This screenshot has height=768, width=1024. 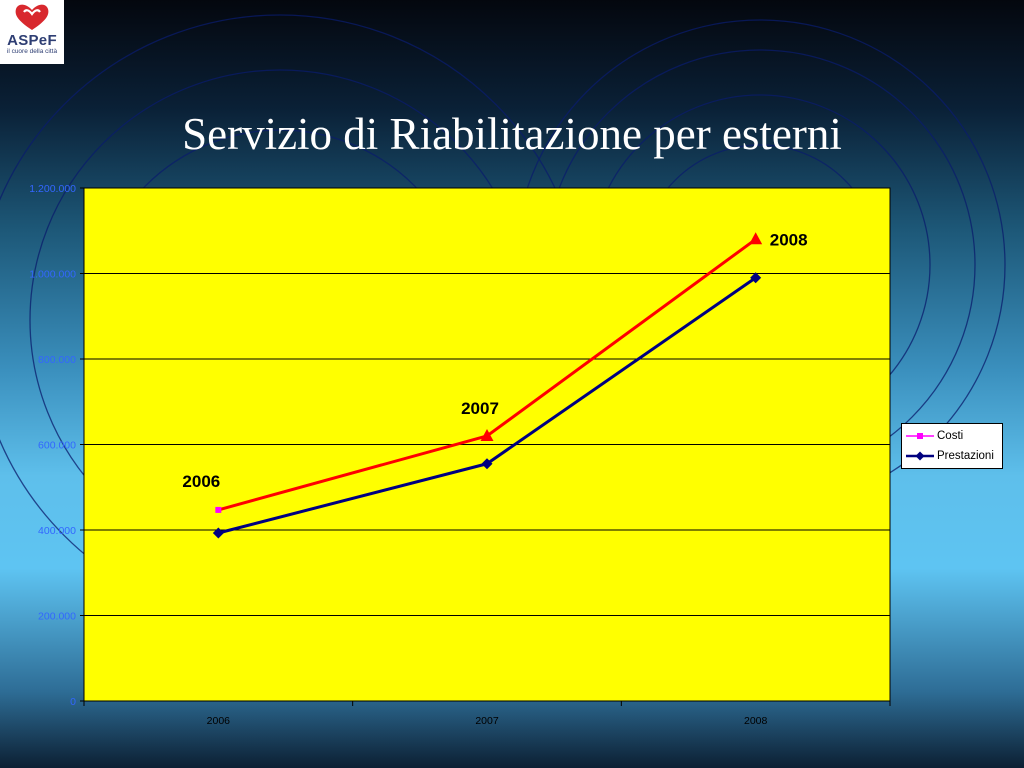 I want to click on legend-item-prestazioni: Prestazioni, so click(x=950, y=456).